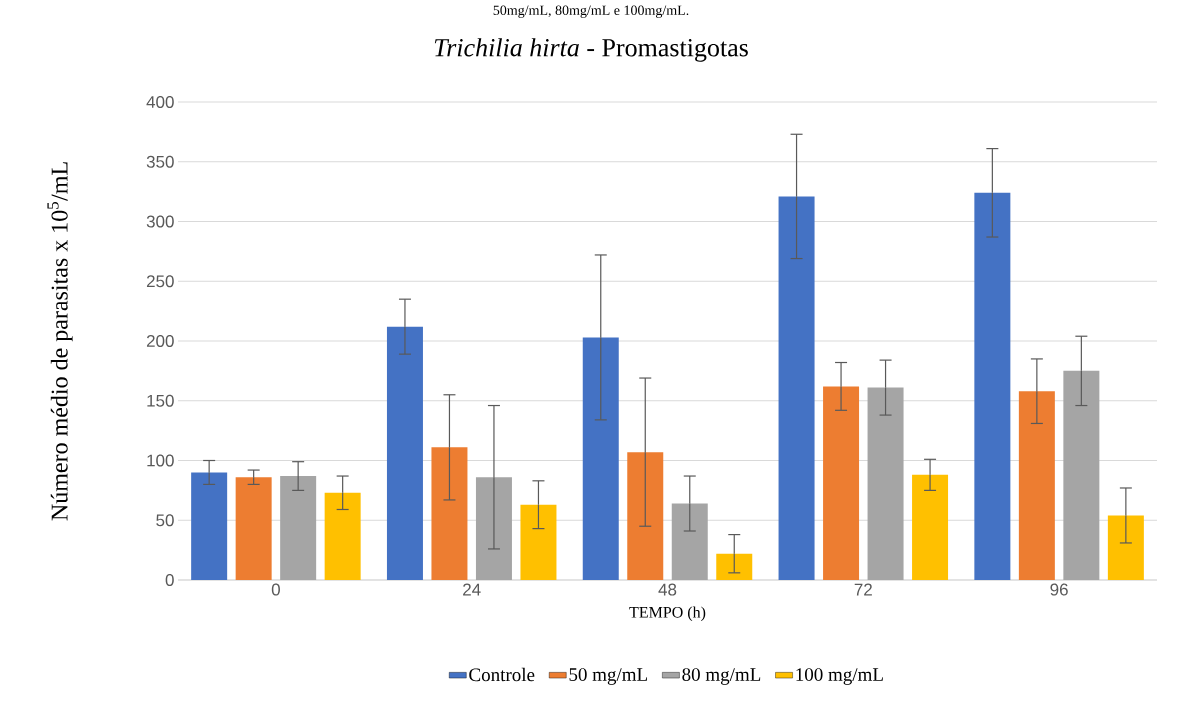  I want to click on y-tick-label: 400, so click(160, 102).